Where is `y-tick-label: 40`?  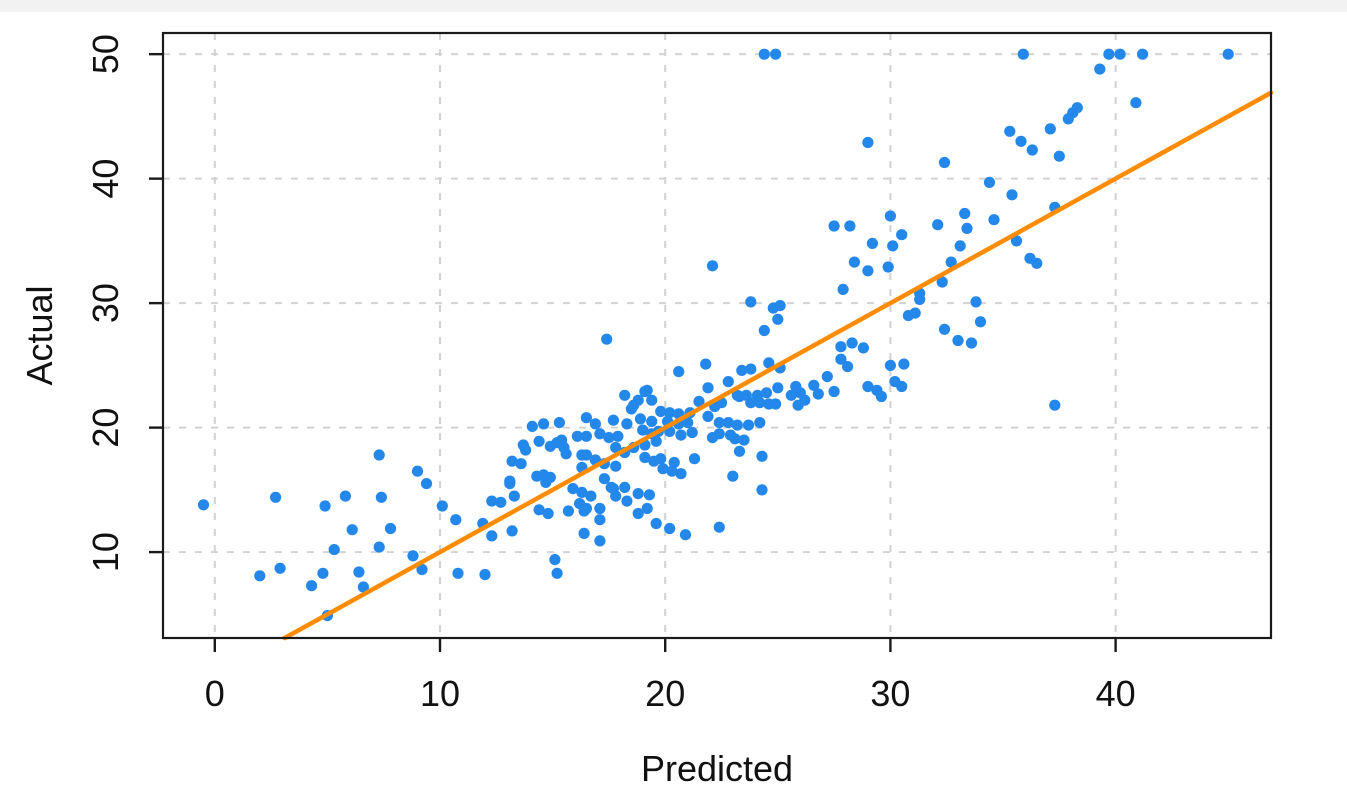 y-tick-label: 40 is located at coordinates (105, 179).